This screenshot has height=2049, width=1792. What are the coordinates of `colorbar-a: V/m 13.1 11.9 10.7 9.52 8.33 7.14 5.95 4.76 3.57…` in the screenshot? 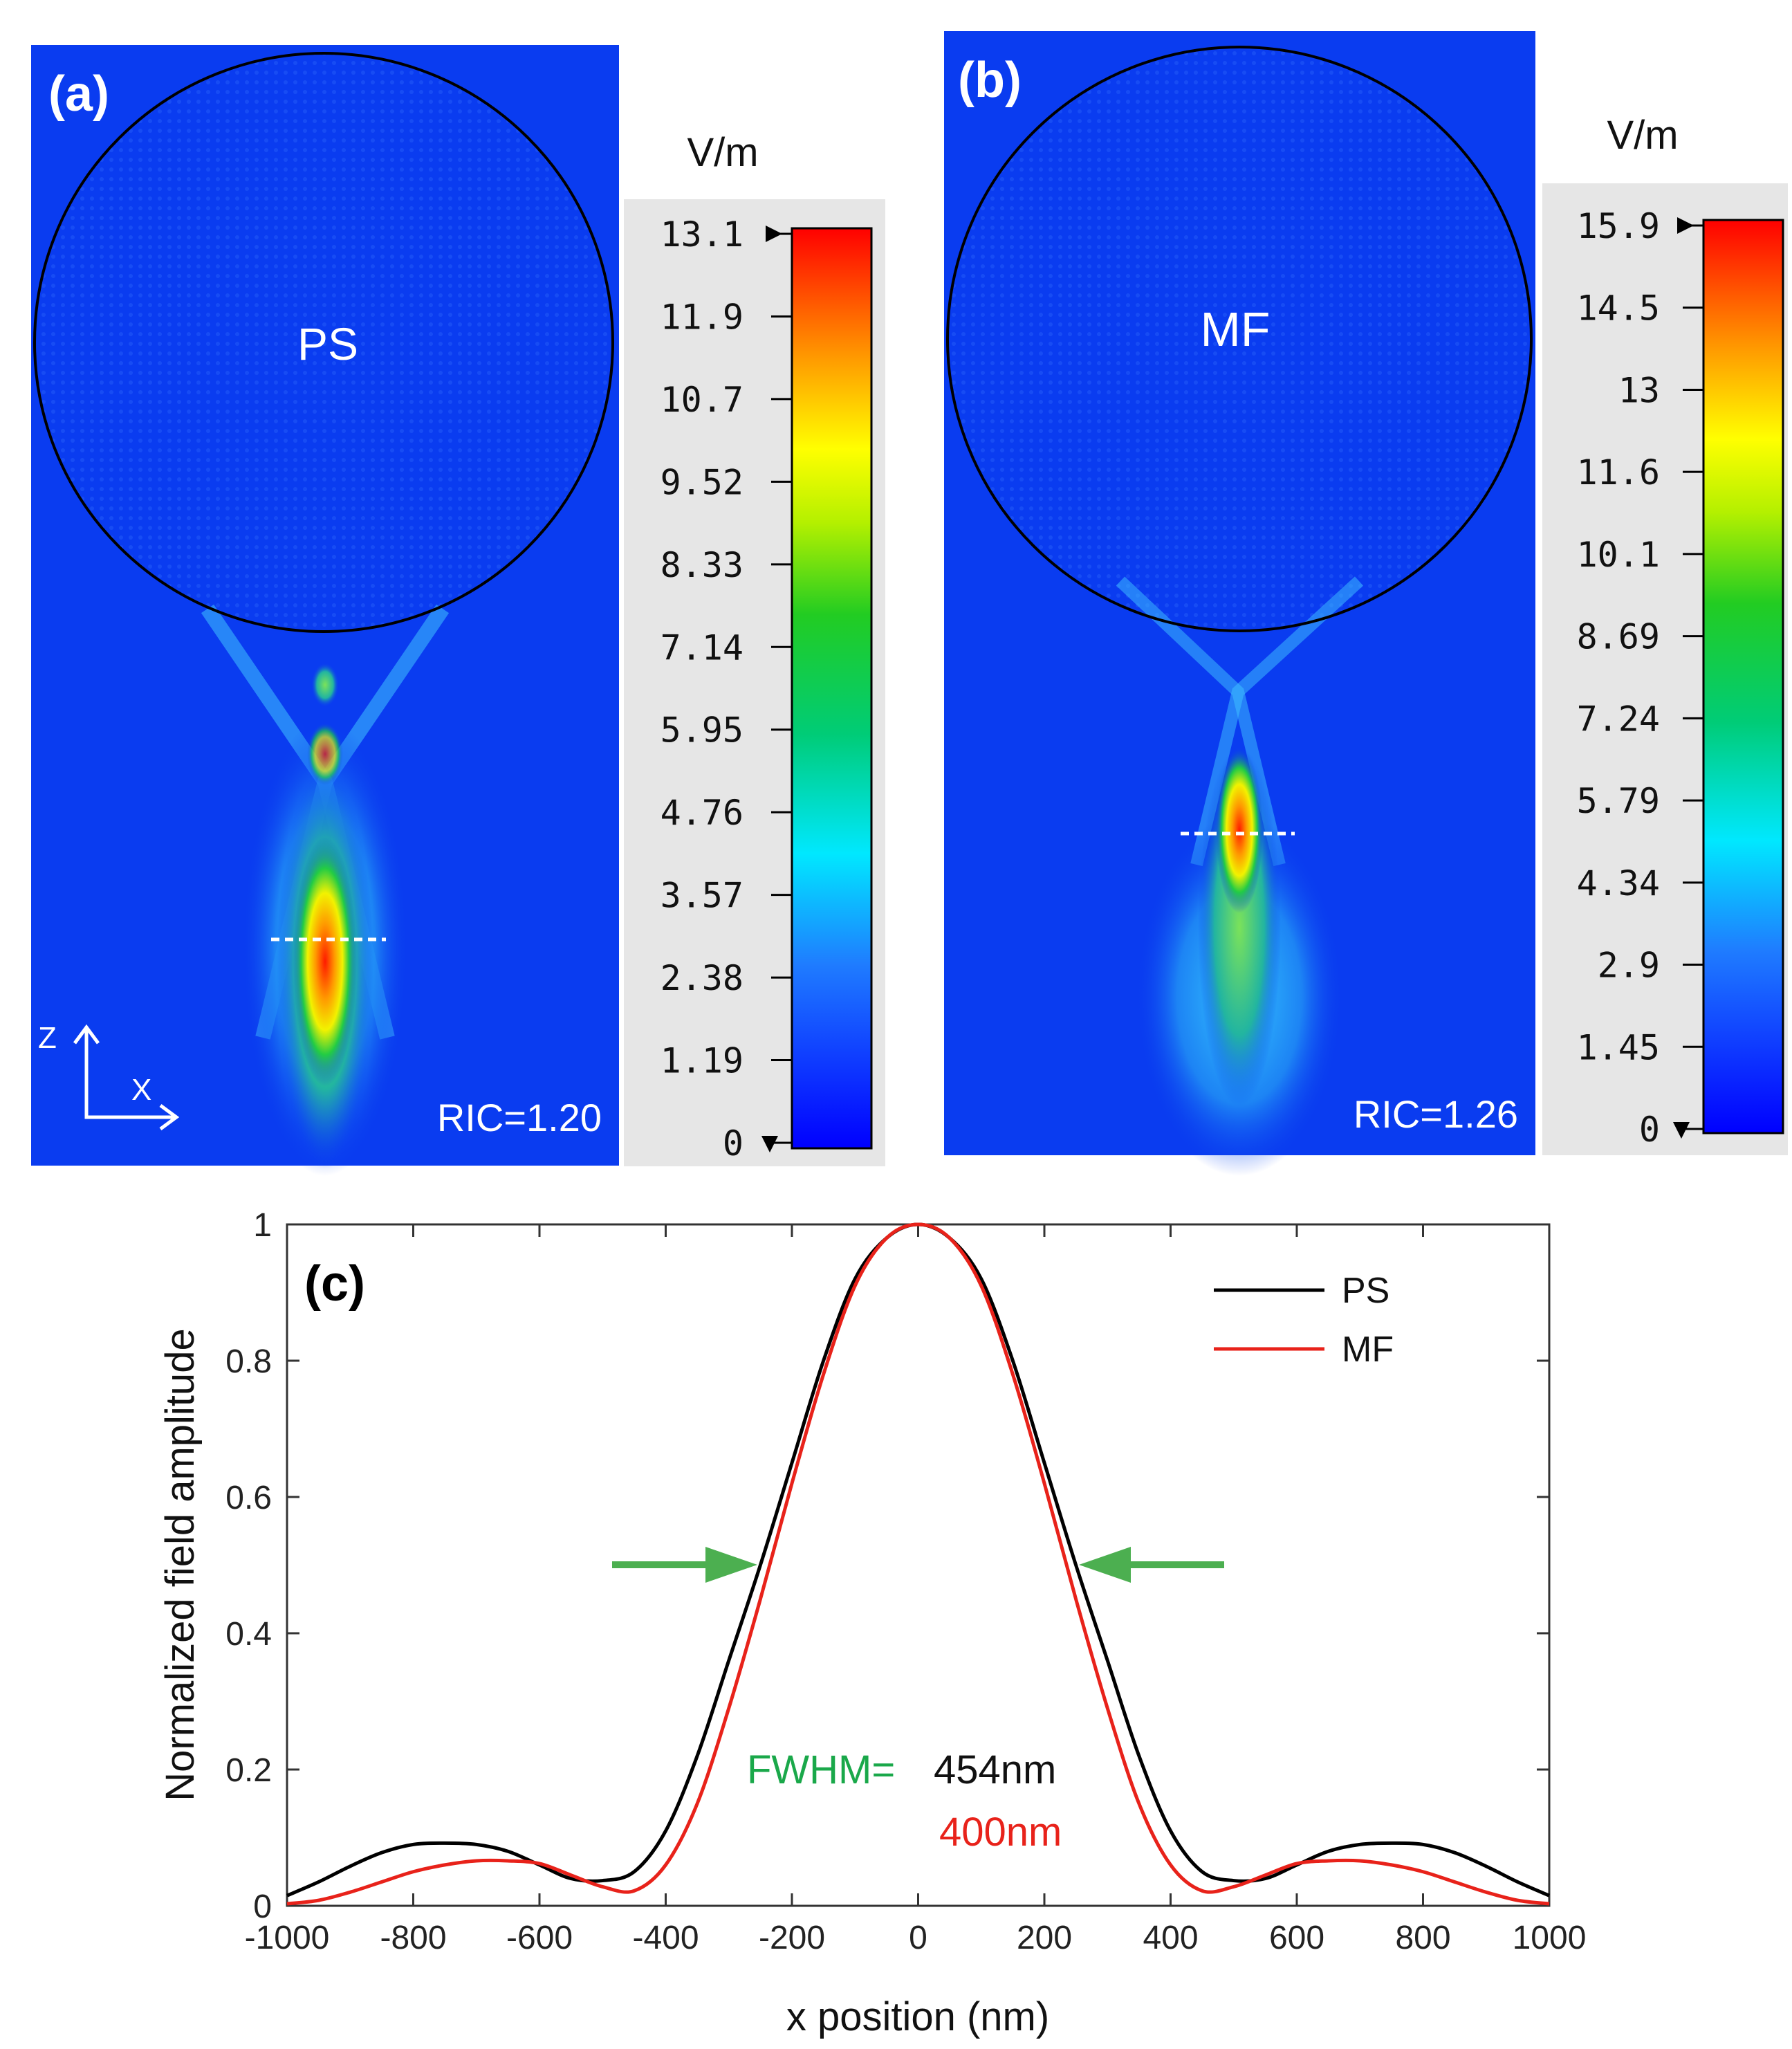 It's located at (755, 648).